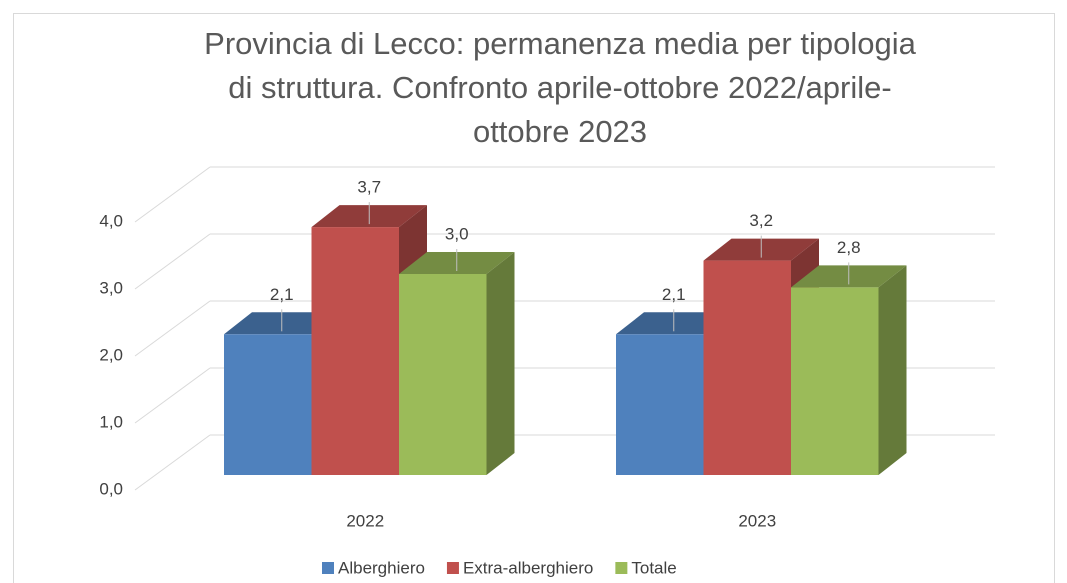 The image size is (1067, 583). I want to click on x-tick-label: 2023, so click(757, 520).